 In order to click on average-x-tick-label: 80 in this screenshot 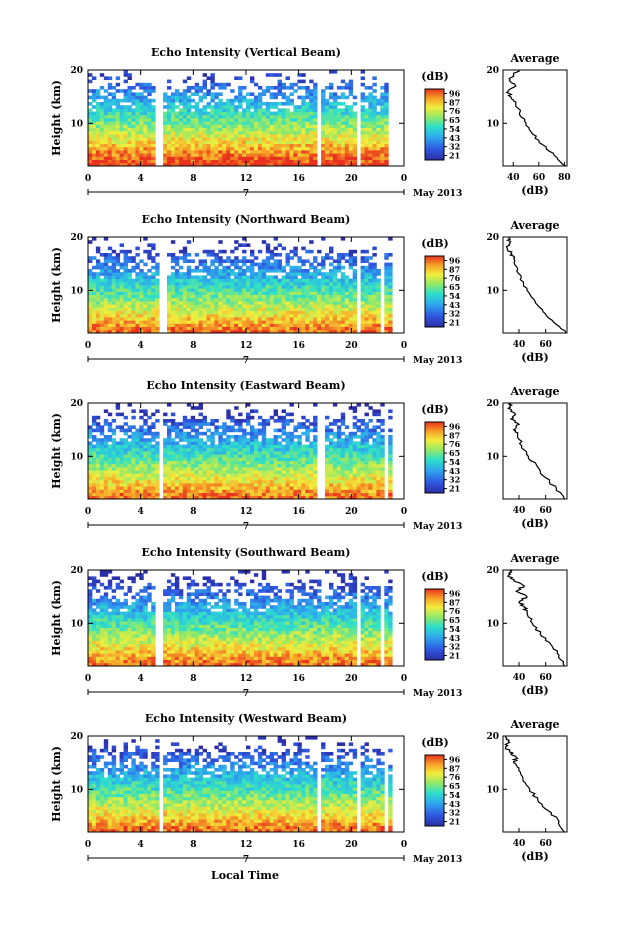, I will do `click(564, 178)`.